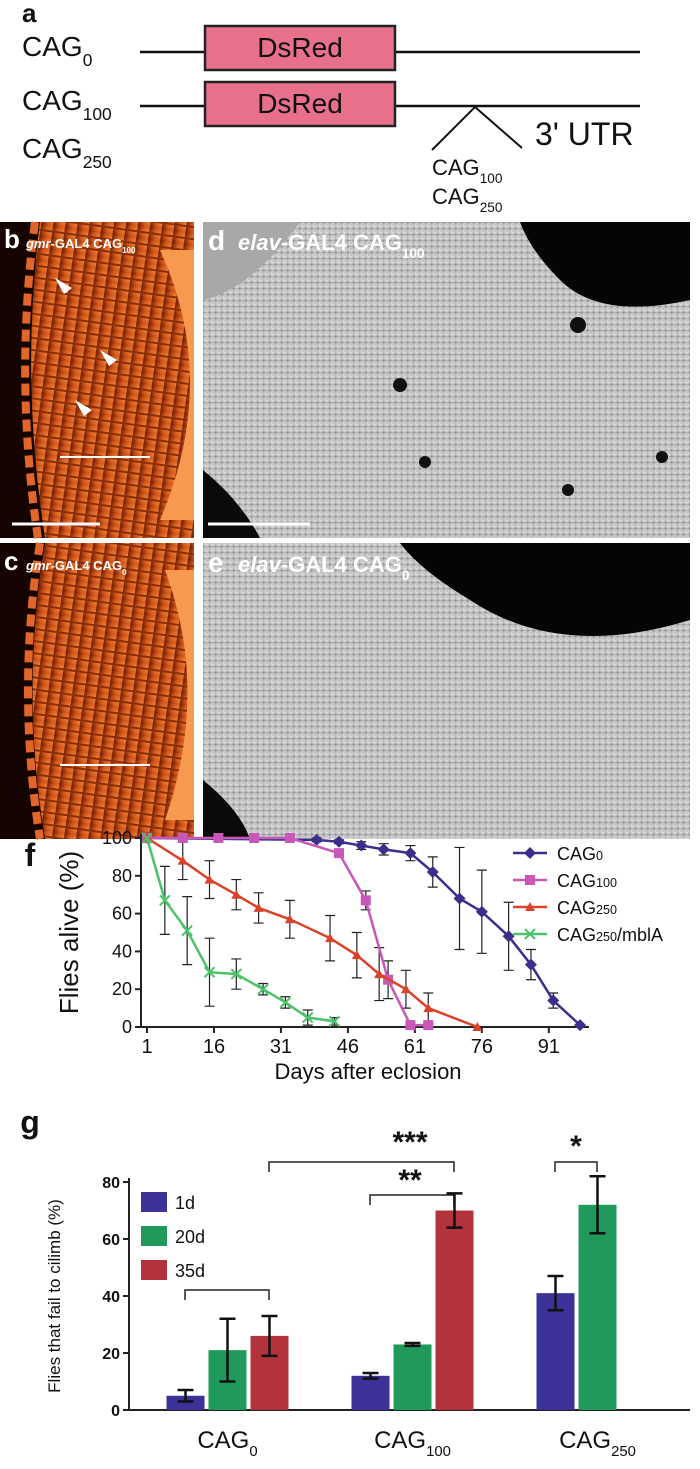  What do you see at coordinates (80, 245) in the screenshot?
I see `image-caption: gmr-GAL4 CAG100` at bounding box center [80, 245].